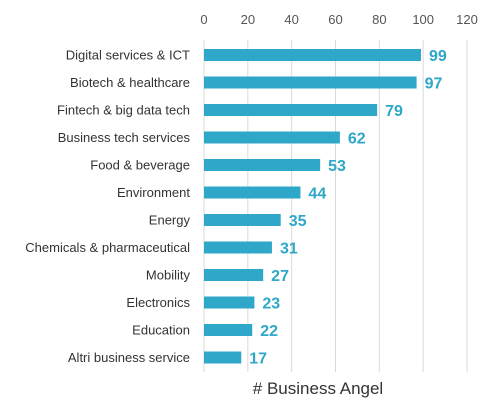  I want to click on x-axis-ticks: 0 20 40 60 80 100 120, so click(338, 19).